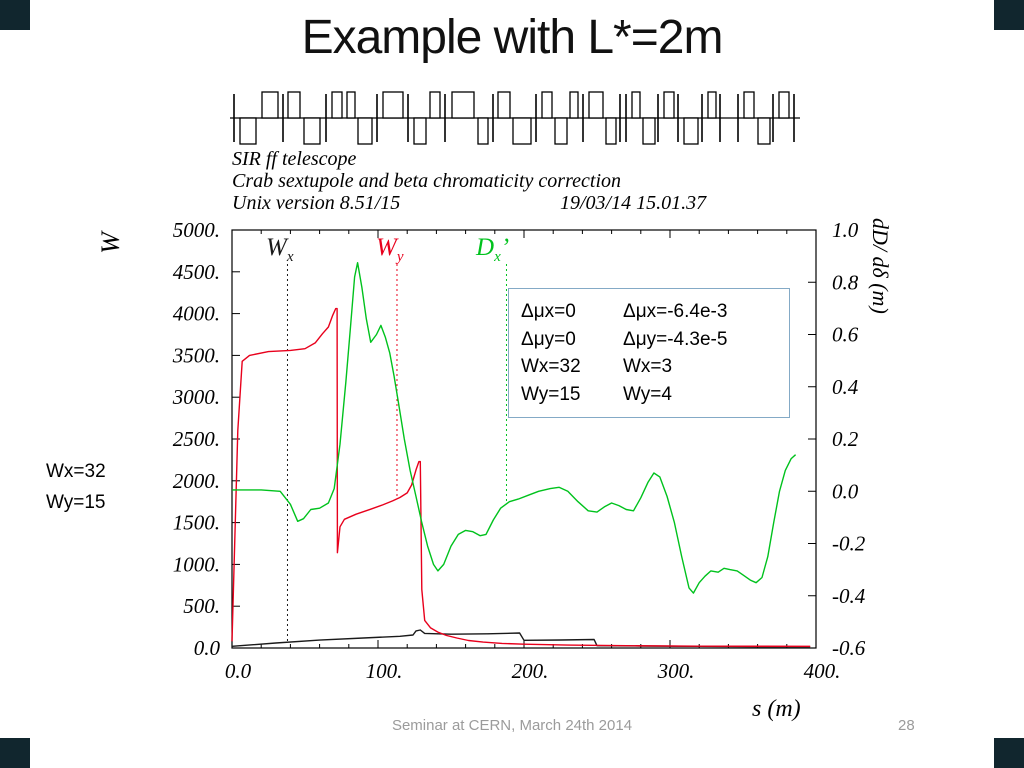 This screenshot has width=1024, height=768. Describe the element at coordinates (276, 247) in the screenshot. I see `legend-wx-main: W` at that location.